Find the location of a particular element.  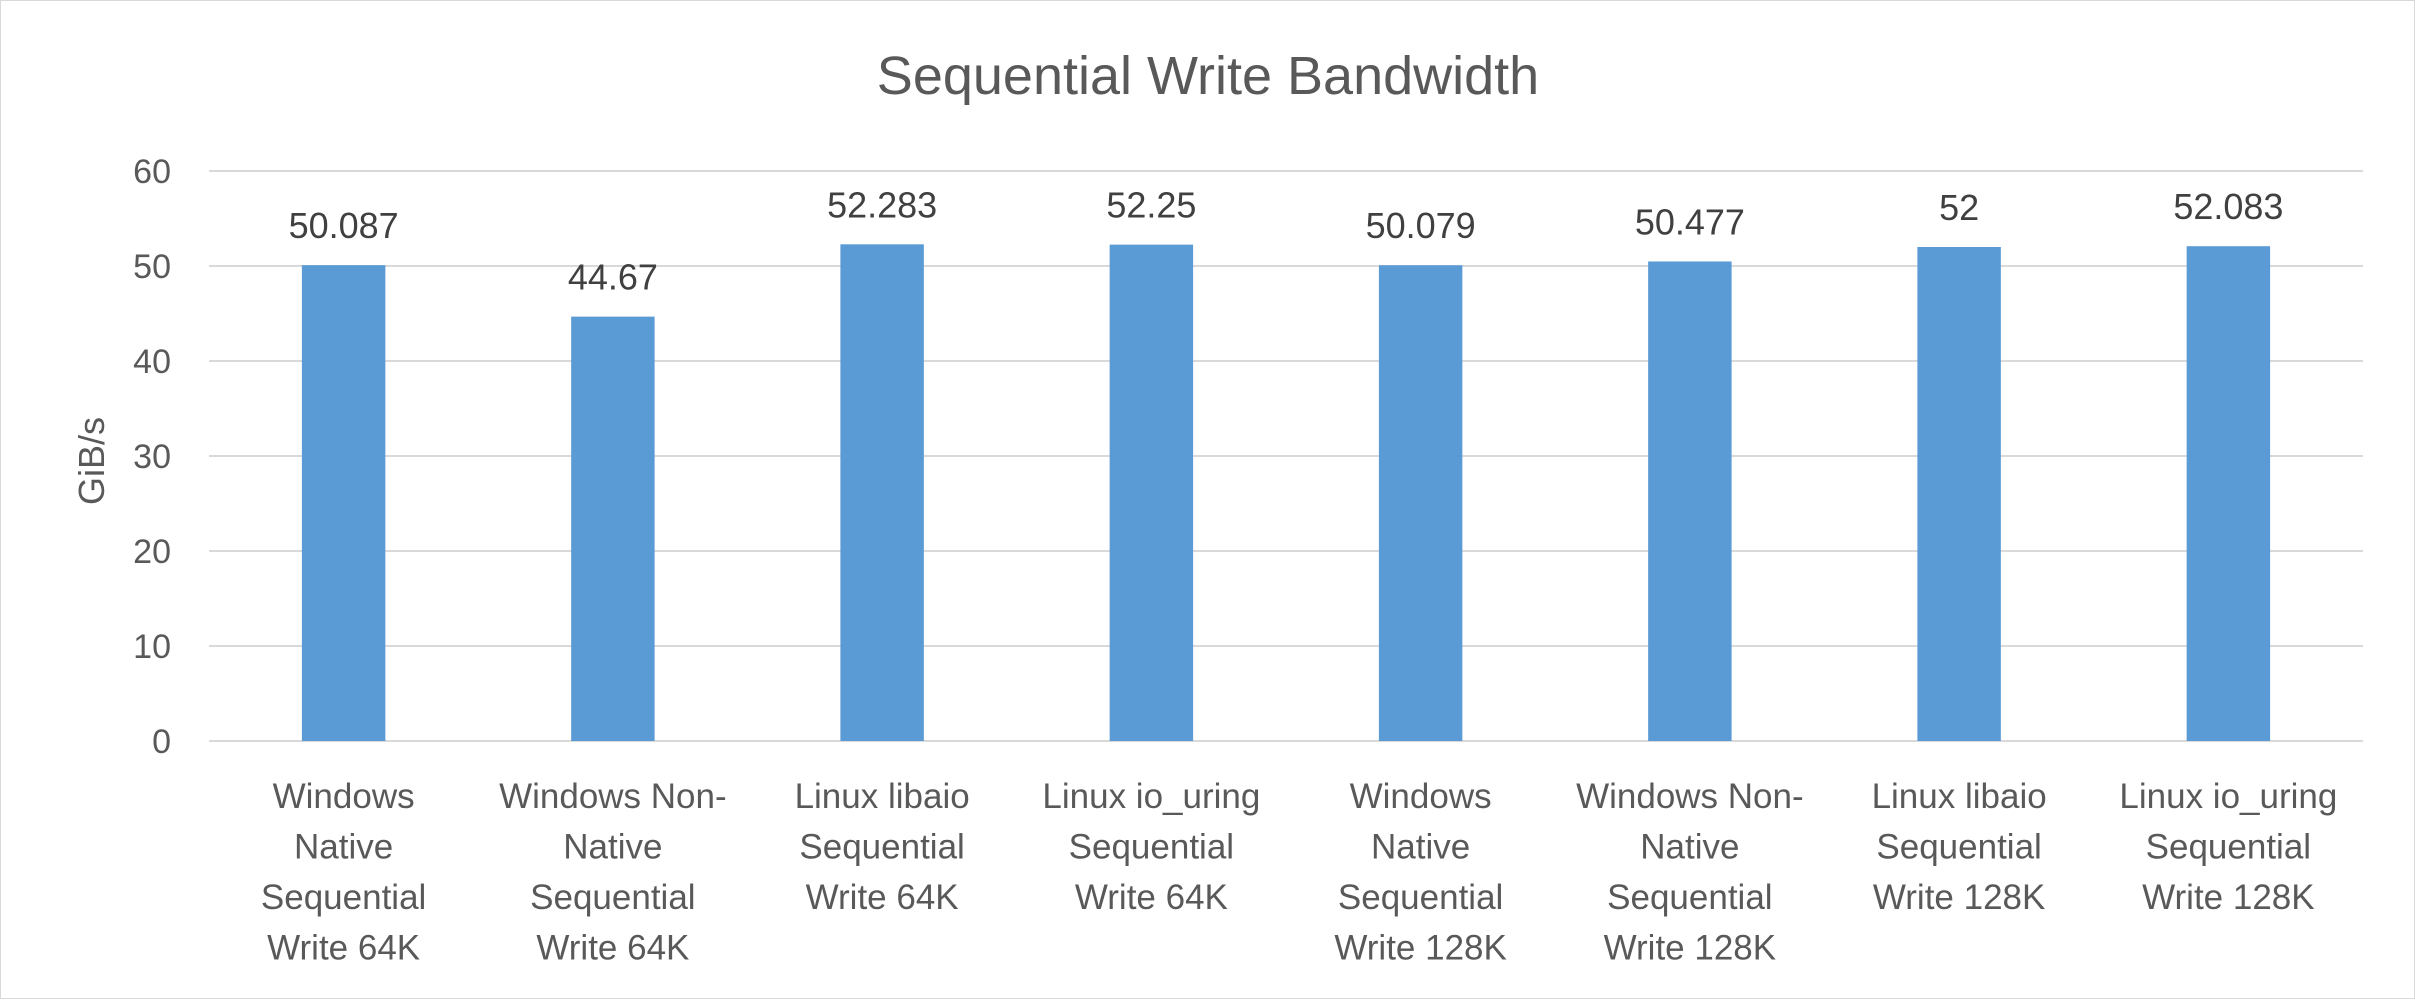

y-tick-label: 60 is located at coordinates (152, 172).